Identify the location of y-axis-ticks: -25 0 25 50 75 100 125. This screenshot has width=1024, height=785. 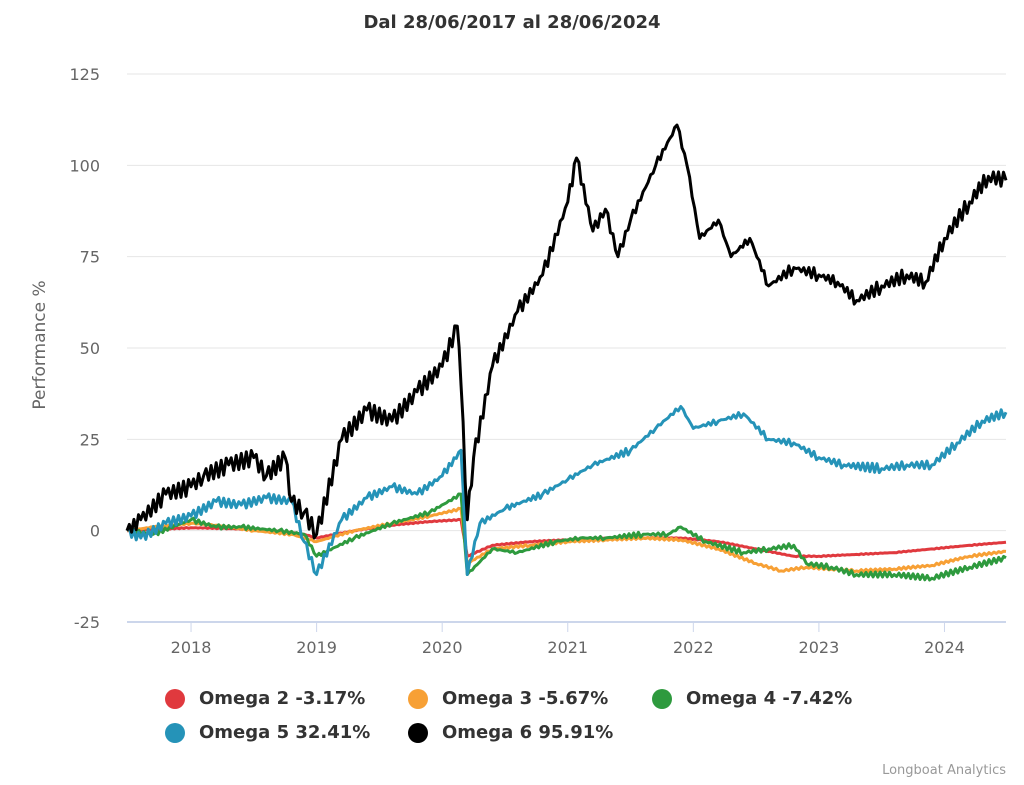
(84, 348).